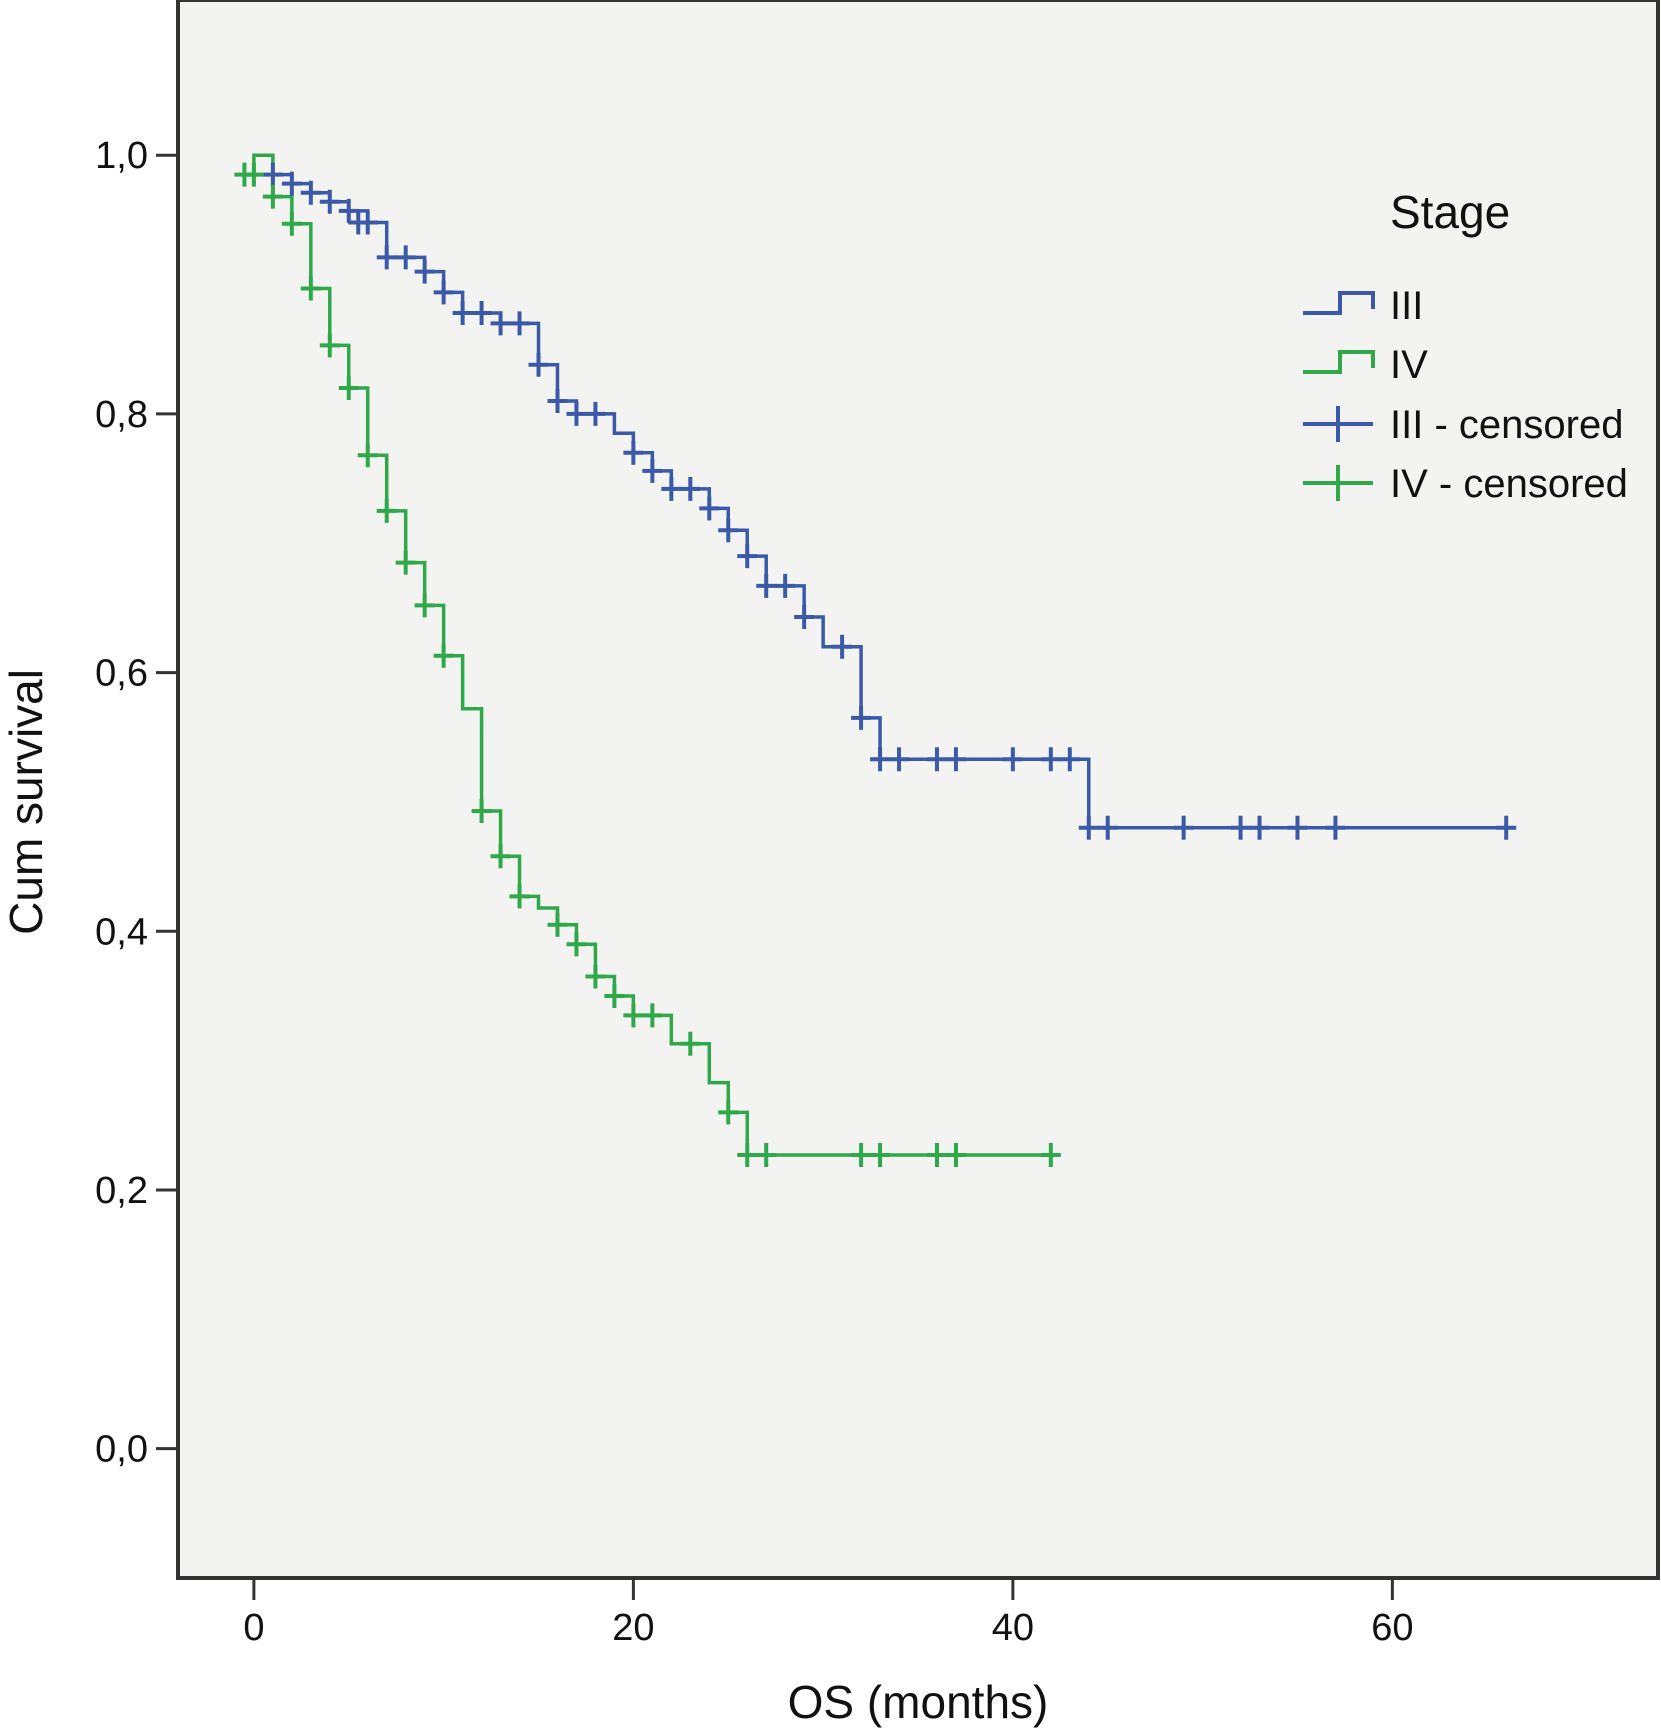 Image resolution: width=1661 pixels, height=1736 pixels. Describe the element at coordinates (121, 1450) in the screenshot. I see `y-tick-label: 0,0` at that location.